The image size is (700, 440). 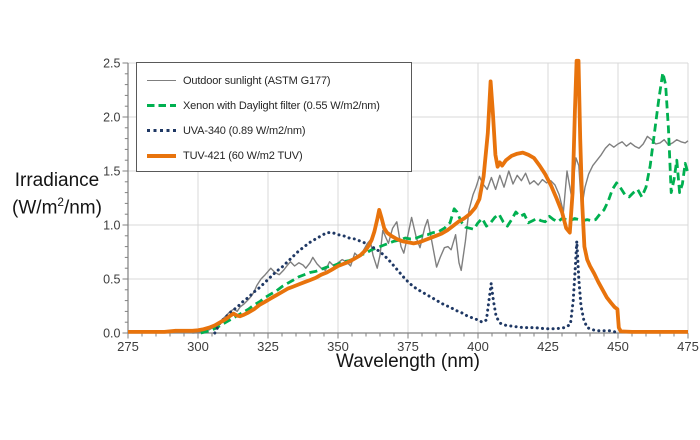 I want to click on legend-item-tuv-421: TUV-421 (60 W/m2 TUV), so click(x=279, y=155).